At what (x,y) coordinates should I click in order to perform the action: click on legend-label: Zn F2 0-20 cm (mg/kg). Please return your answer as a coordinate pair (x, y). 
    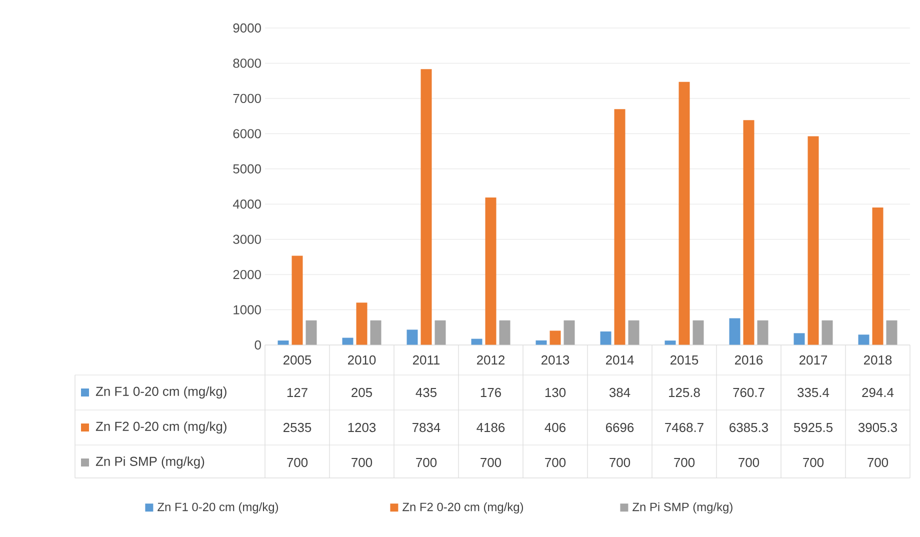
    Looking at the image, I should click on (161, 427).